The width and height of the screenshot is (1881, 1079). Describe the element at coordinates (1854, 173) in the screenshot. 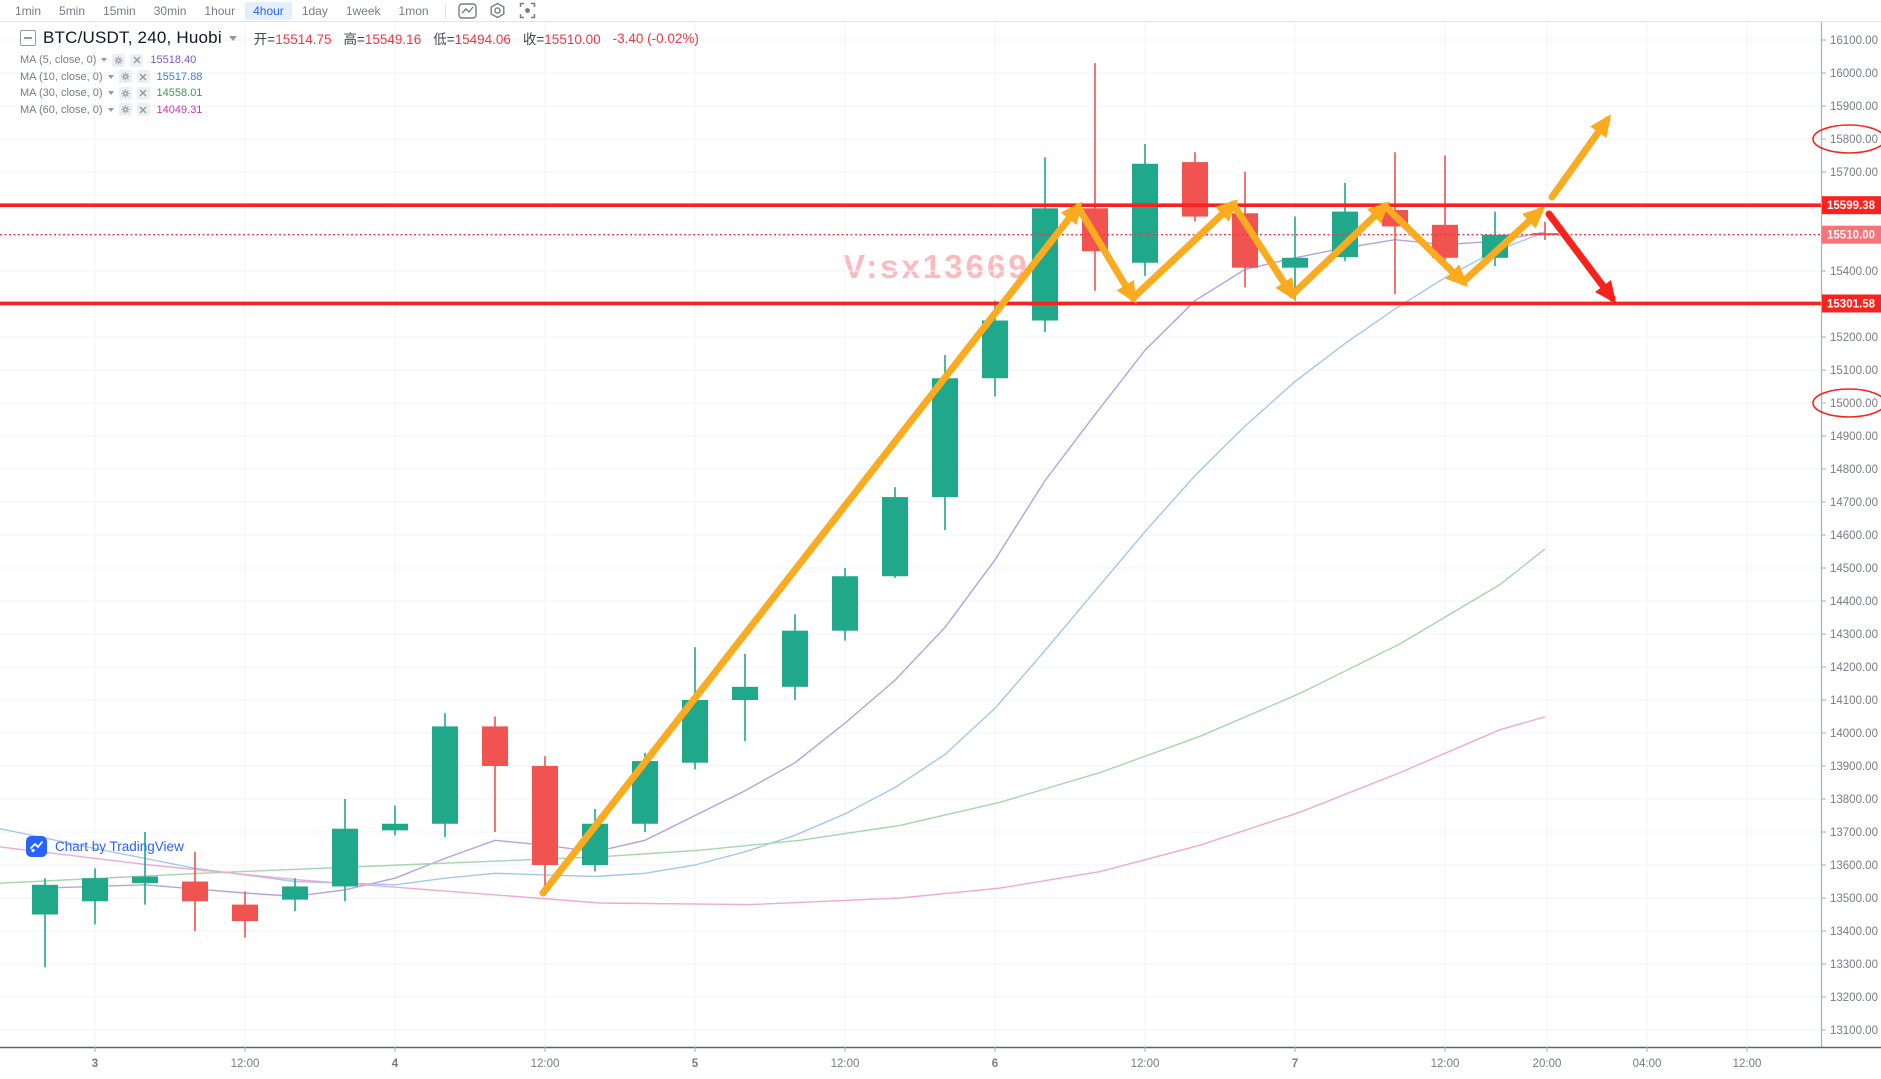

I see `price-tick-label: 15700.00` at that location.